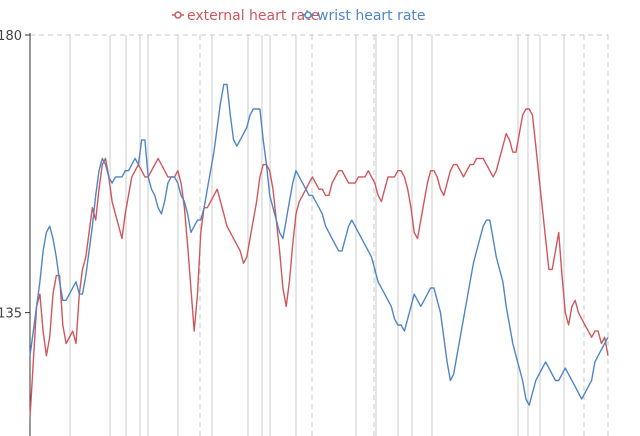 This screenshot has height=436, width=640. Describe the element at coordinates (11, 36) in the screenshot. I see `y-tick-label: 180` at that location.